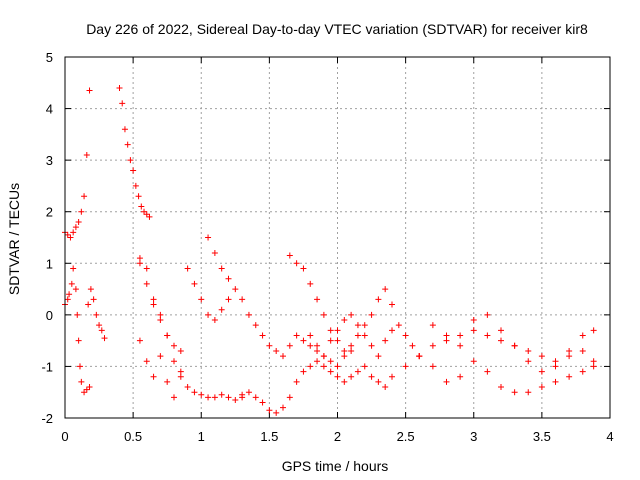 This screenshot has width=640, height=480. Describe the element at coordinates (49, 263) in the screenshot. I see `y-tick-label: 1` at that location.